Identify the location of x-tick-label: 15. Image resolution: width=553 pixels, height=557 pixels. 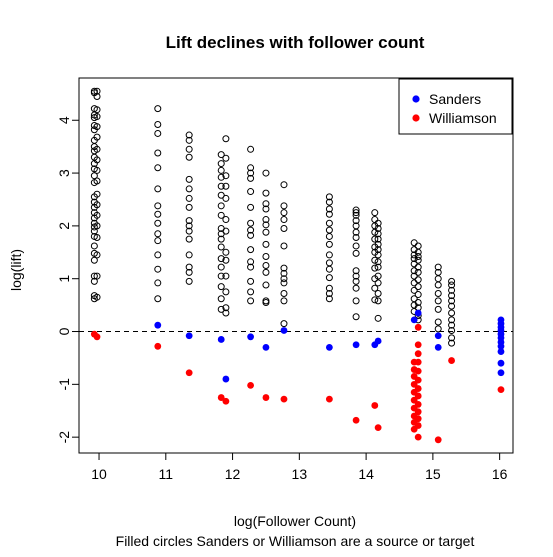
(433, 474).